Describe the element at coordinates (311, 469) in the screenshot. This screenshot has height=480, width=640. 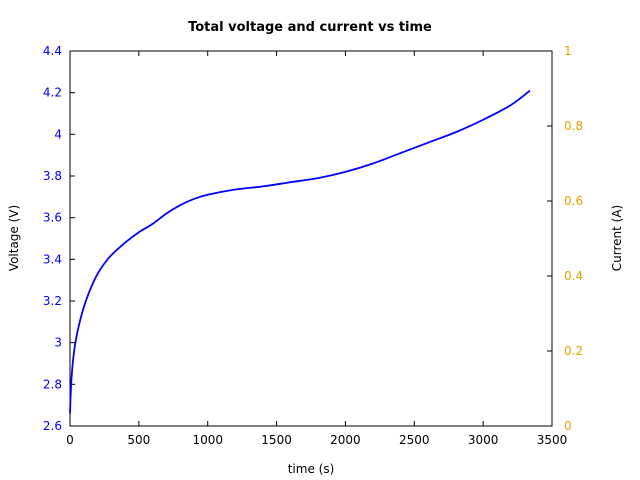
I see `x-axis-label: time (s)` at that location.